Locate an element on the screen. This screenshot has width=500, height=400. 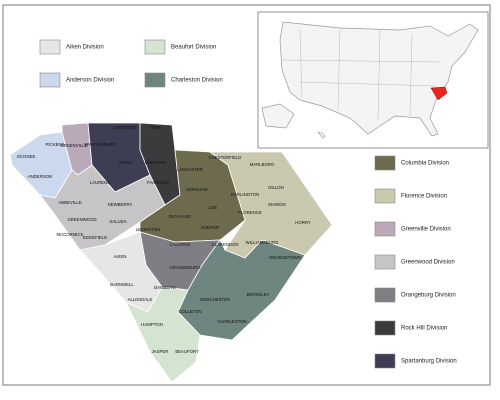
county-label: CHESTERFIELD is located at coordinates (225, 157).